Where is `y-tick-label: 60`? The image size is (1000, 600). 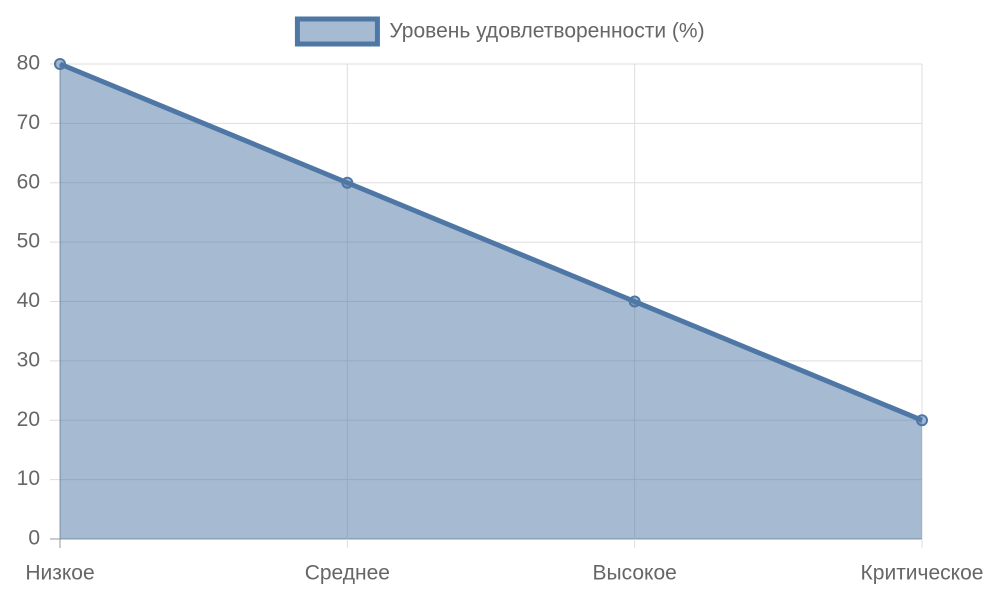
y-tick-label: 60 is located at coordinates (28, 181).